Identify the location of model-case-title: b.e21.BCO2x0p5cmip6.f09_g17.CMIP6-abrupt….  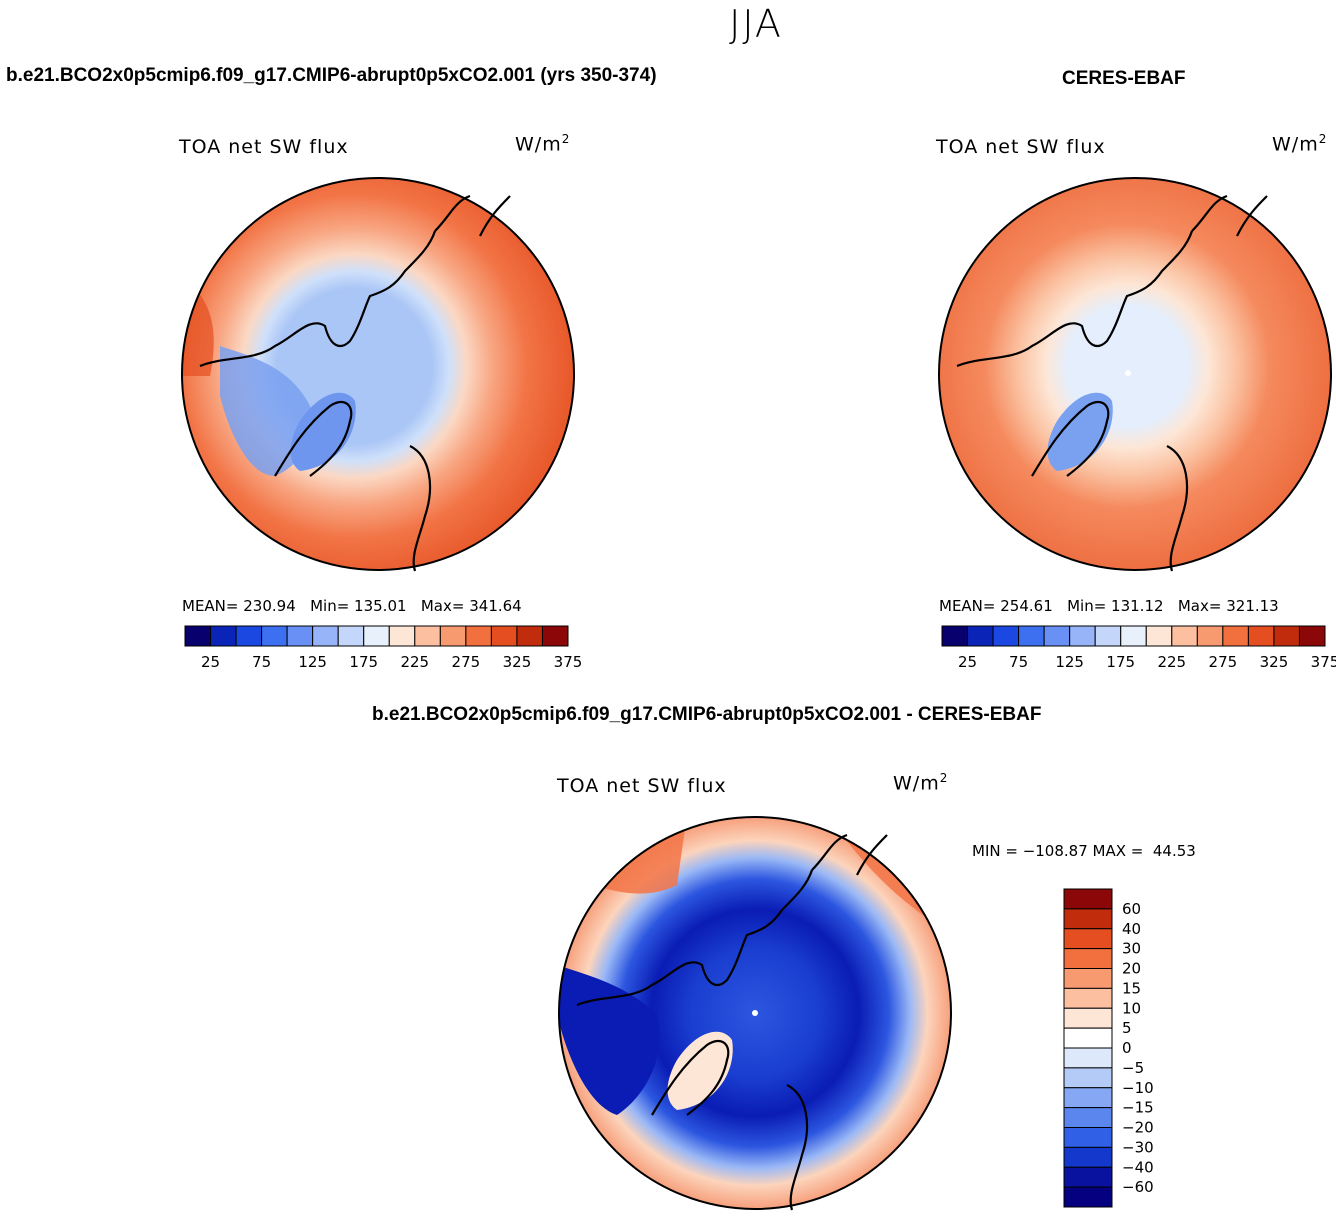
(331, 75).